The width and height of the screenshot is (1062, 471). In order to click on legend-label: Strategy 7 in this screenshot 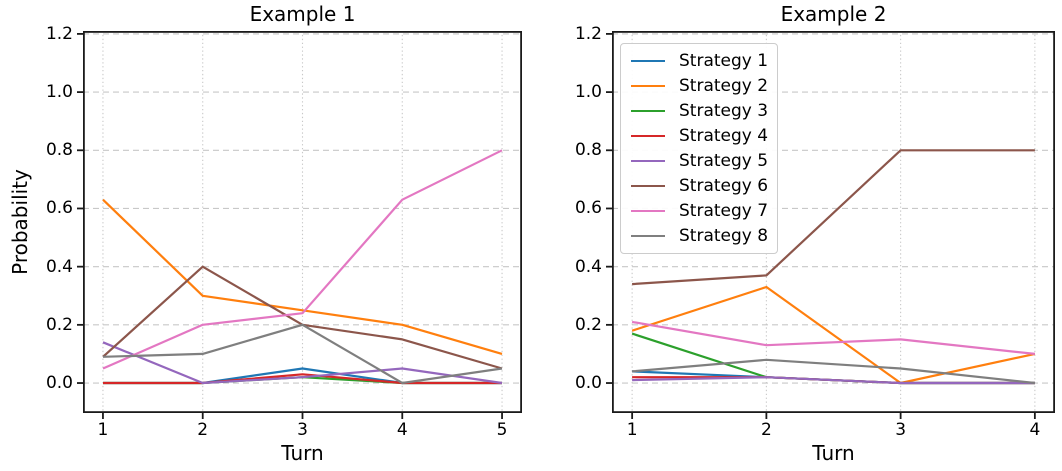, I will do `click(724, 211)`.